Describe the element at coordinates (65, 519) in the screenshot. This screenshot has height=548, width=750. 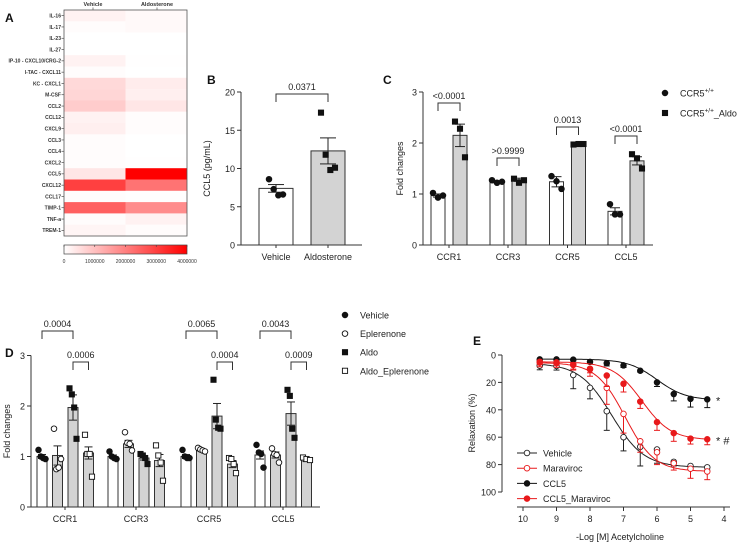
I see `x-tick-label: CCR1` at that location.